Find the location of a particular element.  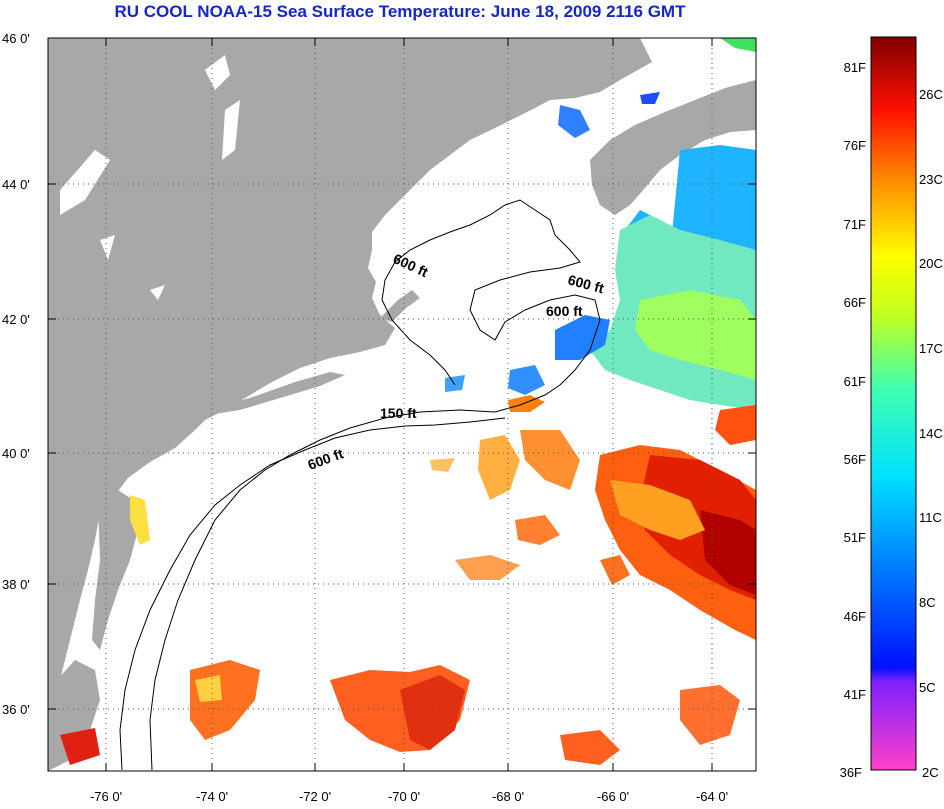

cb-f-51: 51F is located at coordinates (855, 537).